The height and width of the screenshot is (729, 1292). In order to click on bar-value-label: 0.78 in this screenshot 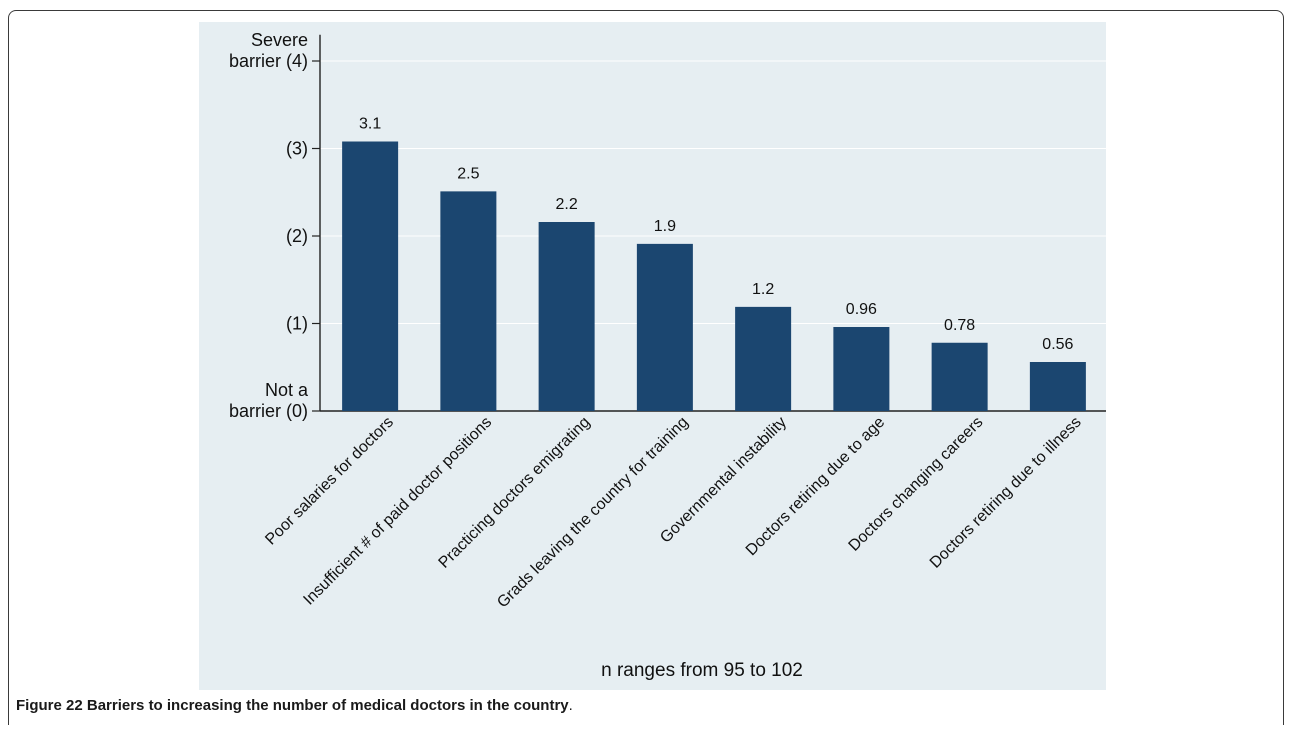, I will do `click(959, 325)`.